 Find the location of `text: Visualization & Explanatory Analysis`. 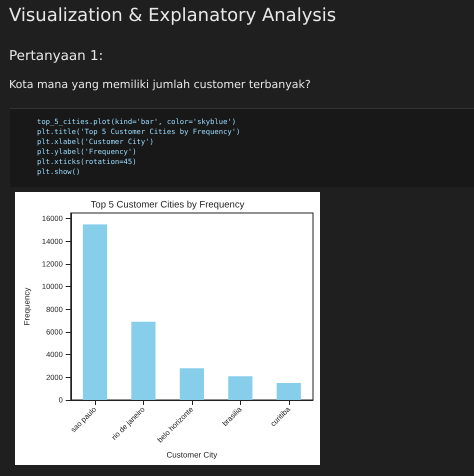

text: Visualization & Explanatory Analysis is located at coordinates (172, 15).